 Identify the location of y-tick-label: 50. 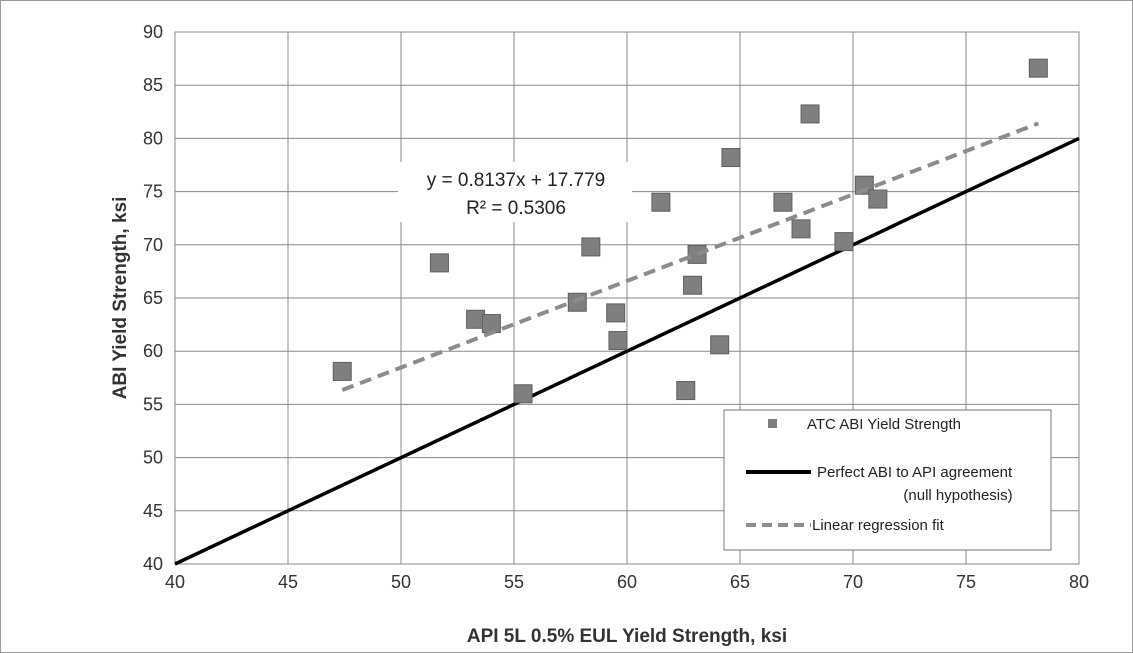
(153, 458).